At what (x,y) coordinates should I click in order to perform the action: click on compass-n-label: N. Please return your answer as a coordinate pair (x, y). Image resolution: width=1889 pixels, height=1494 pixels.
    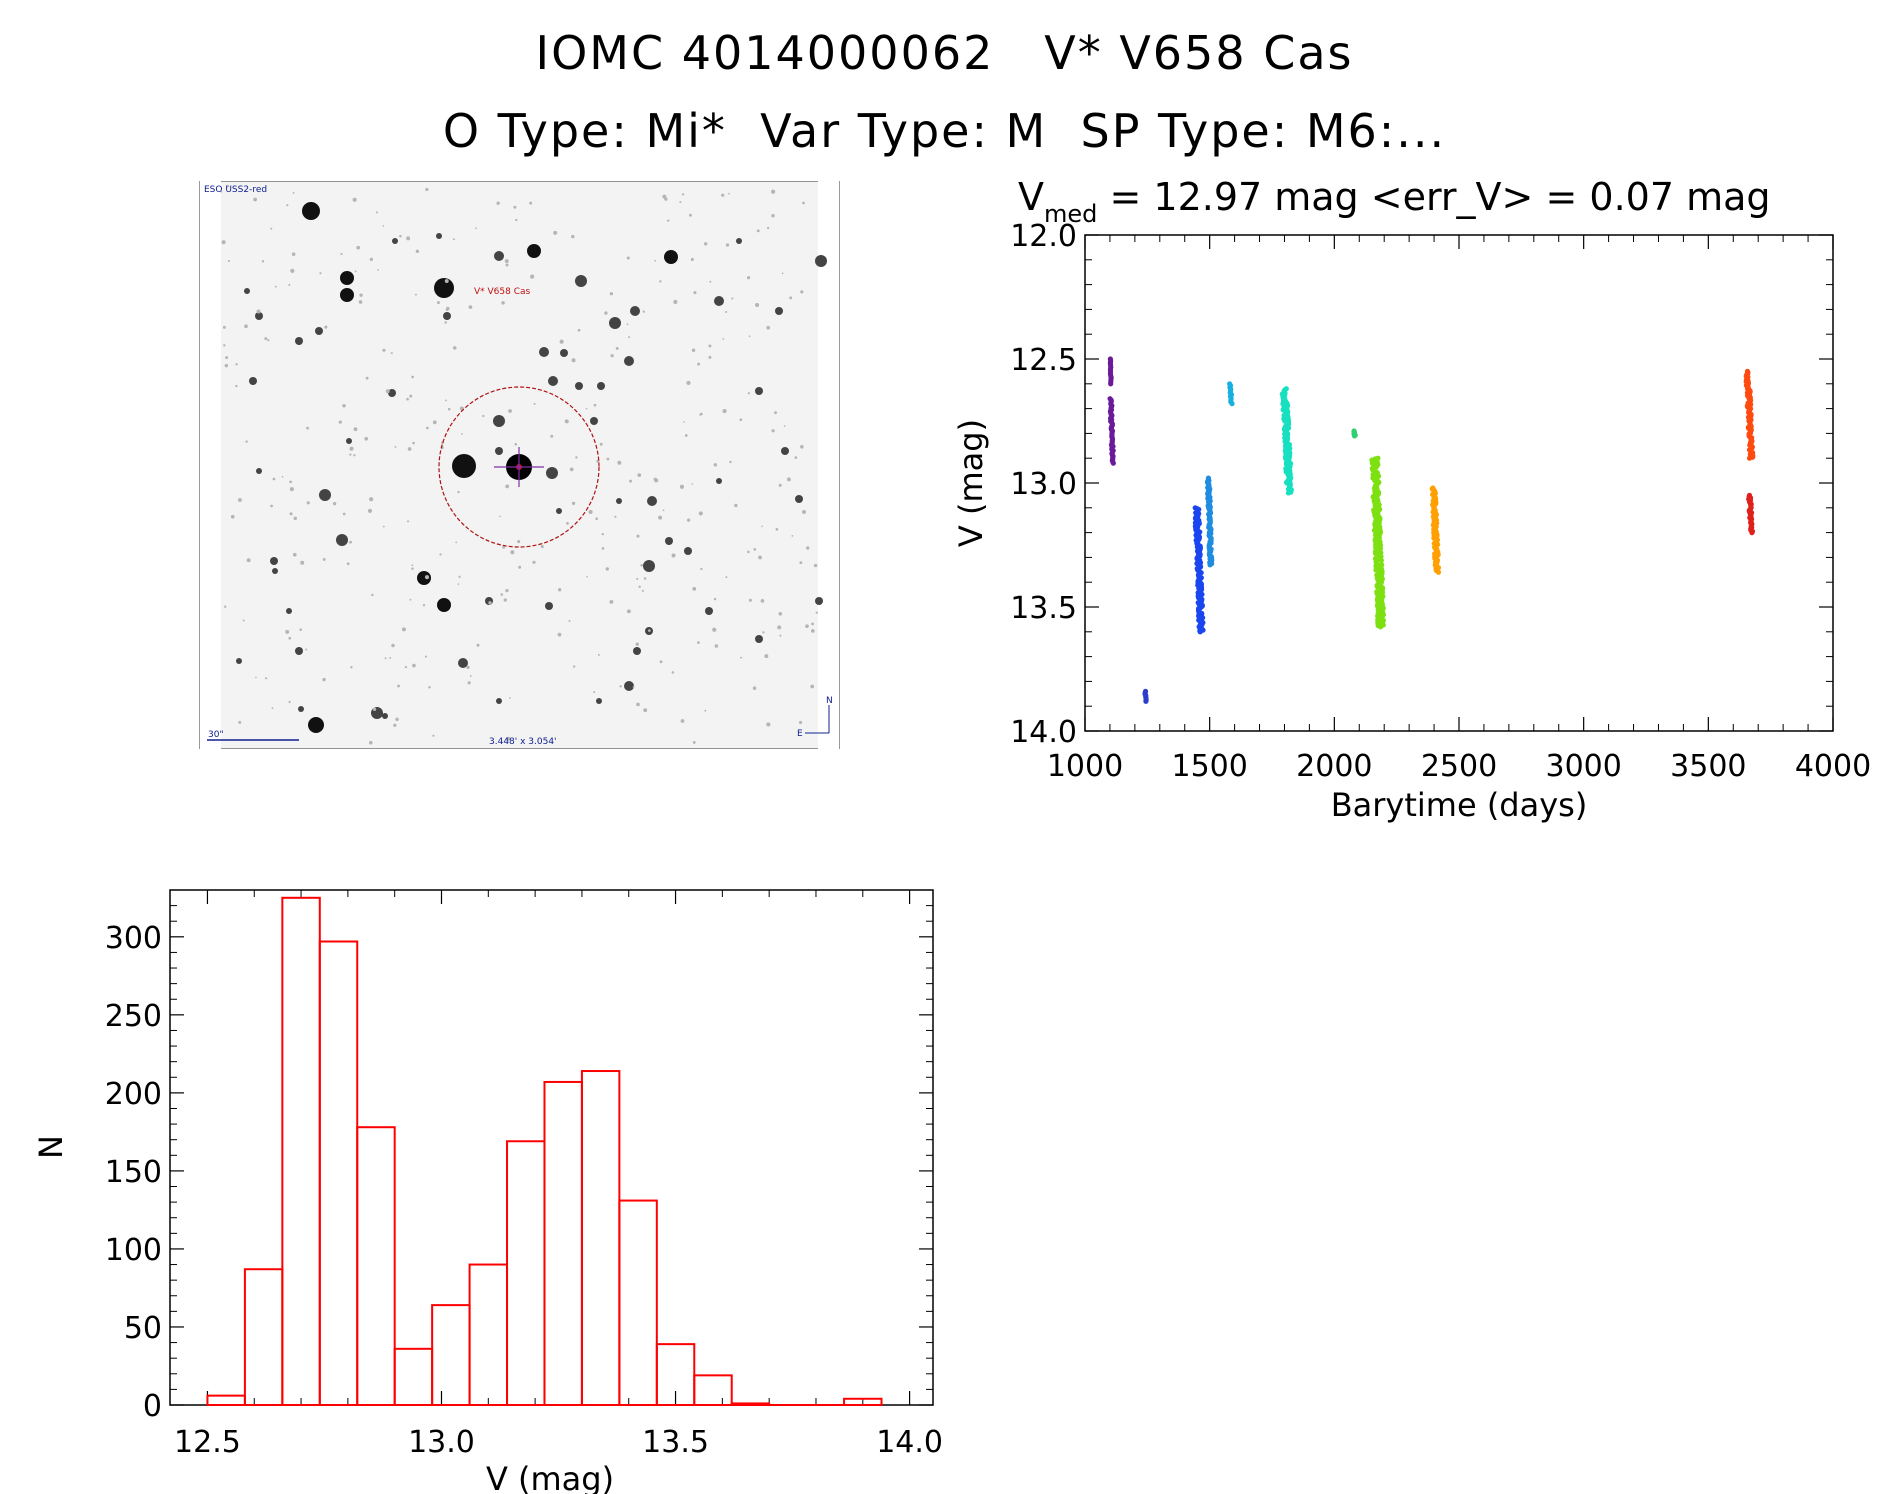
    Looking at the image, I should click on (829, 701).